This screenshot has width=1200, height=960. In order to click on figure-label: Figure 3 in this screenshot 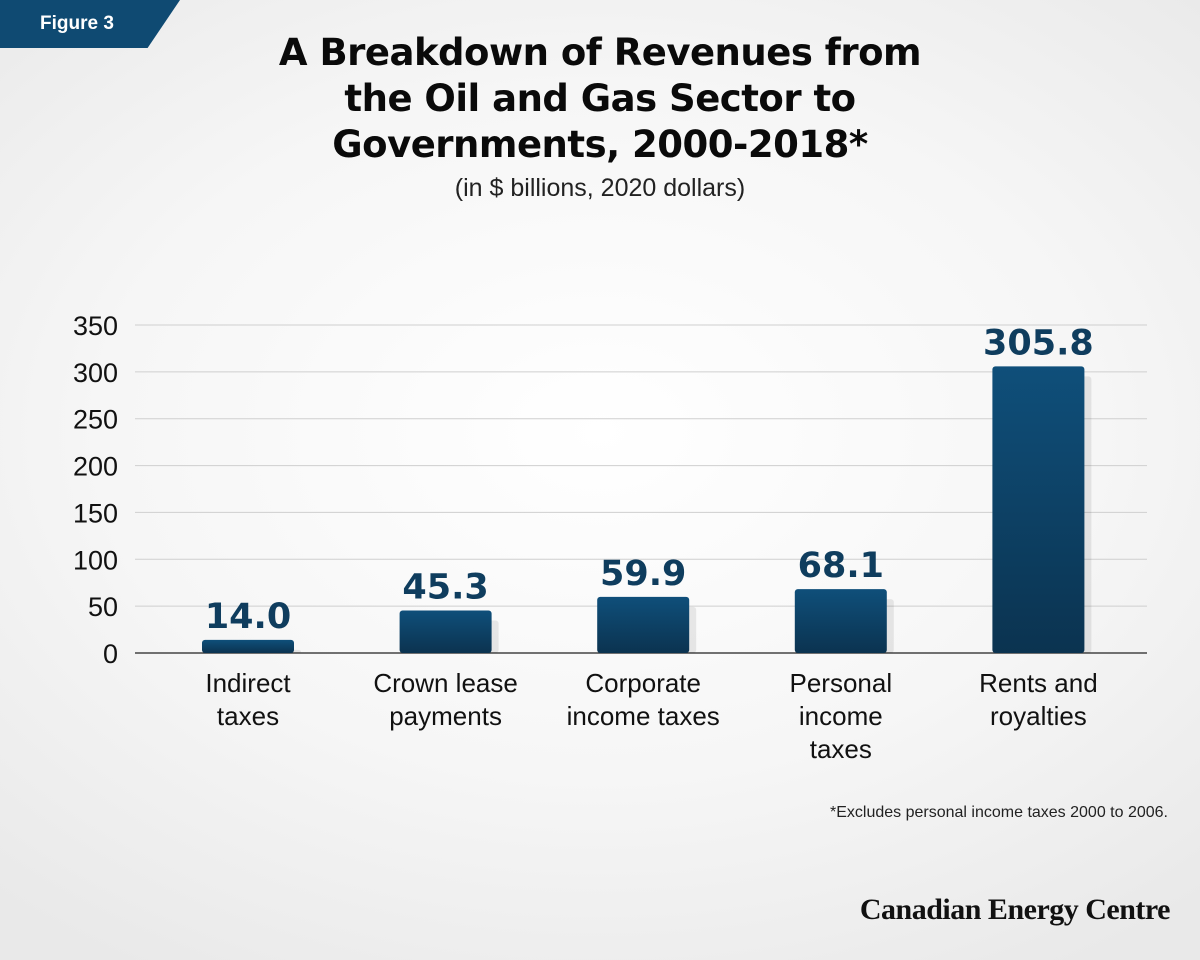, I will do `click(77, 23)`.